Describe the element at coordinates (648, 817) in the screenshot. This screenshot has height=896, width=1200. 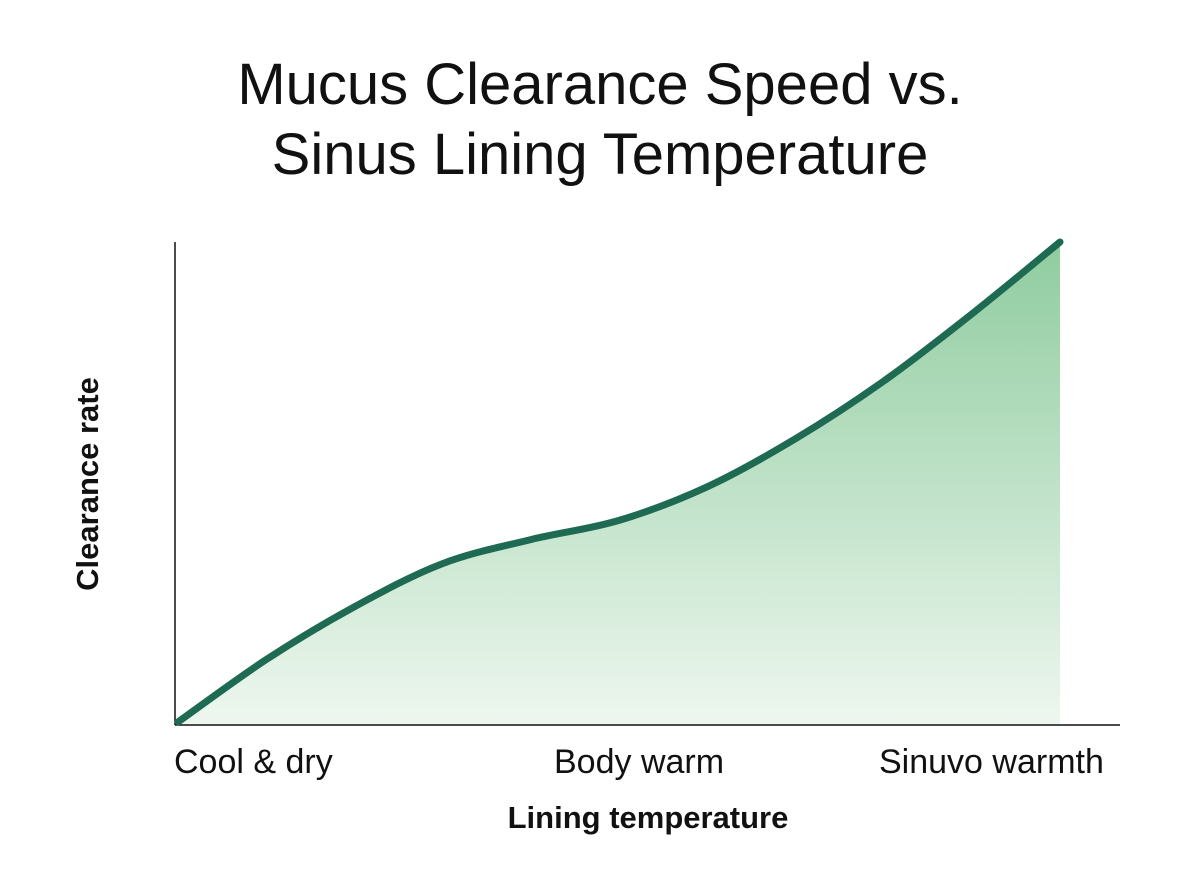
I see `x-axis-label: Lining temperature` at that location.